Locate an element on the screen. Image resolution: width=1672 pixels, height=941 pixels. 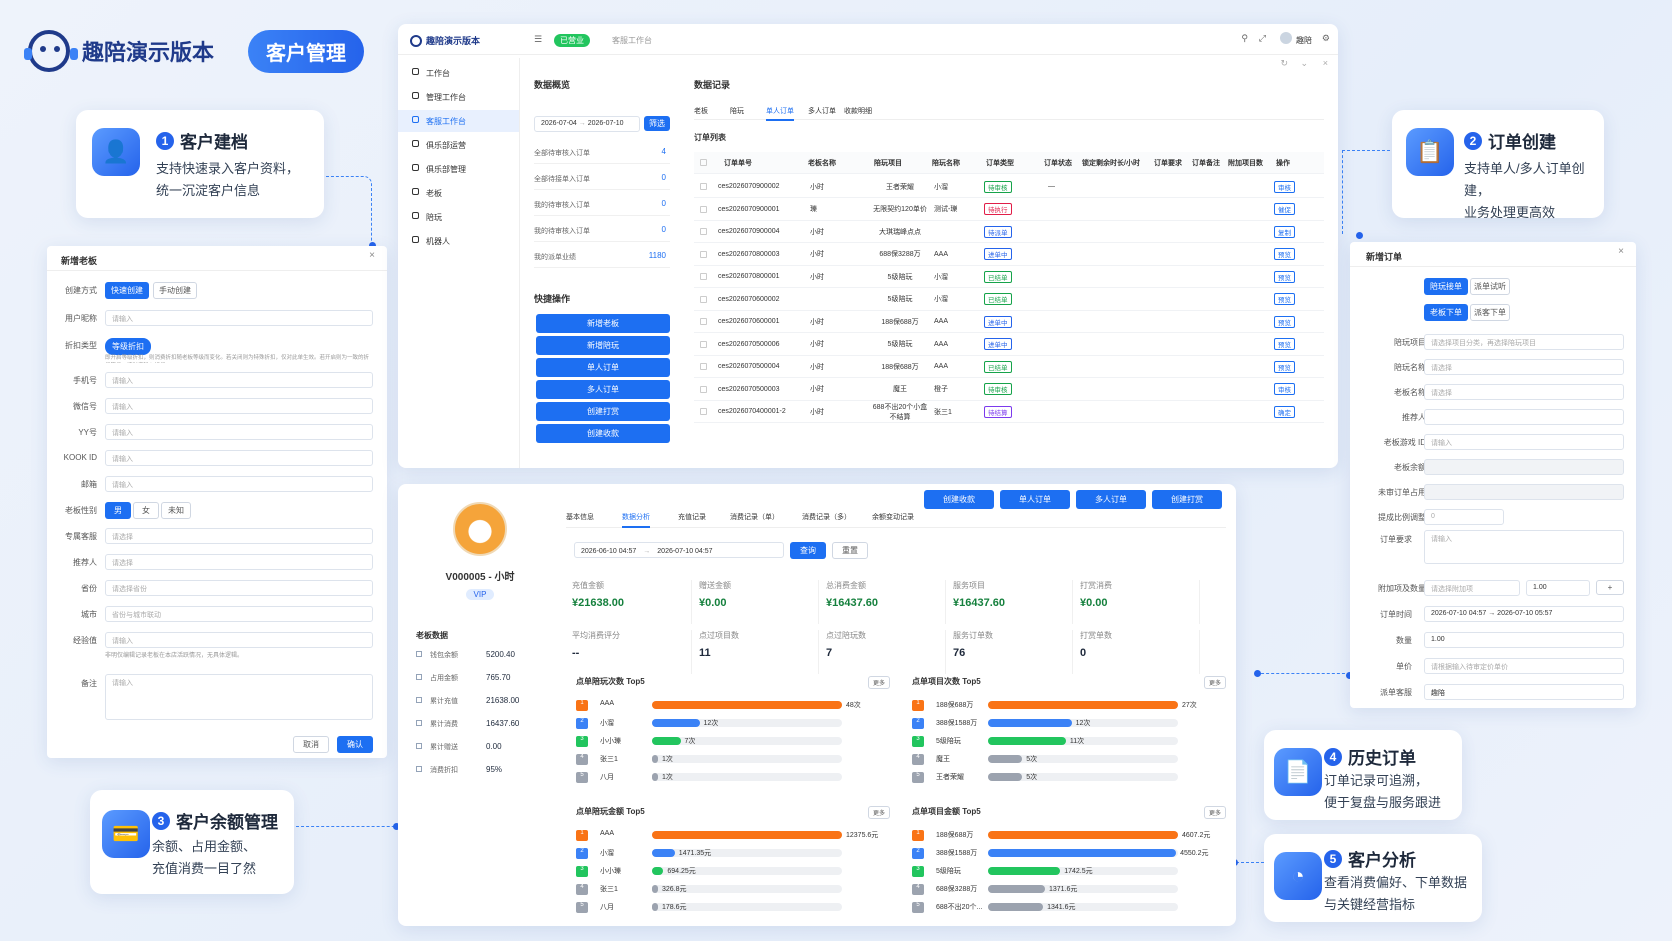
yy-input: 请输入 is located at coordinates (239, 432).